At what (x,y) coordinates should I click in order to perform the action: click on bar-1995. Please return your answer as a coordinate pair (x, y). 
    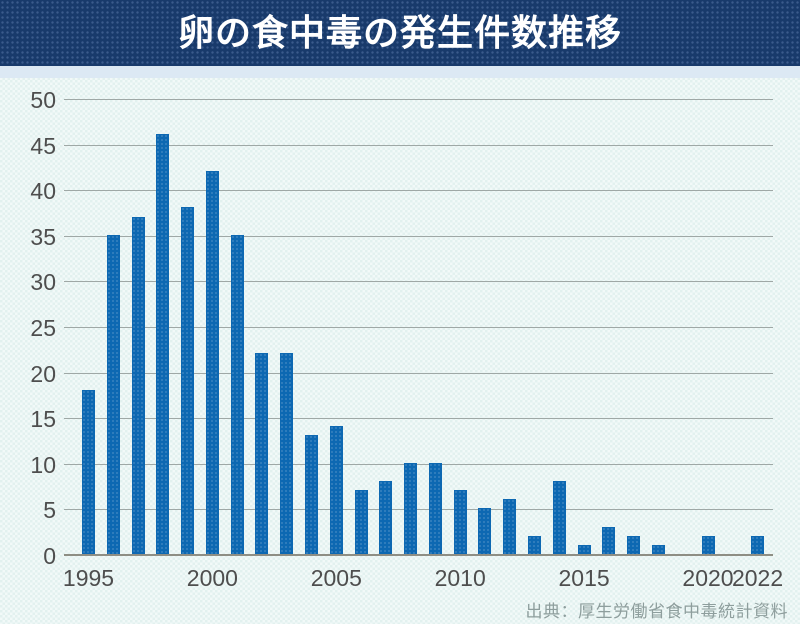
    Looking at the image, I should click on (88, 471).